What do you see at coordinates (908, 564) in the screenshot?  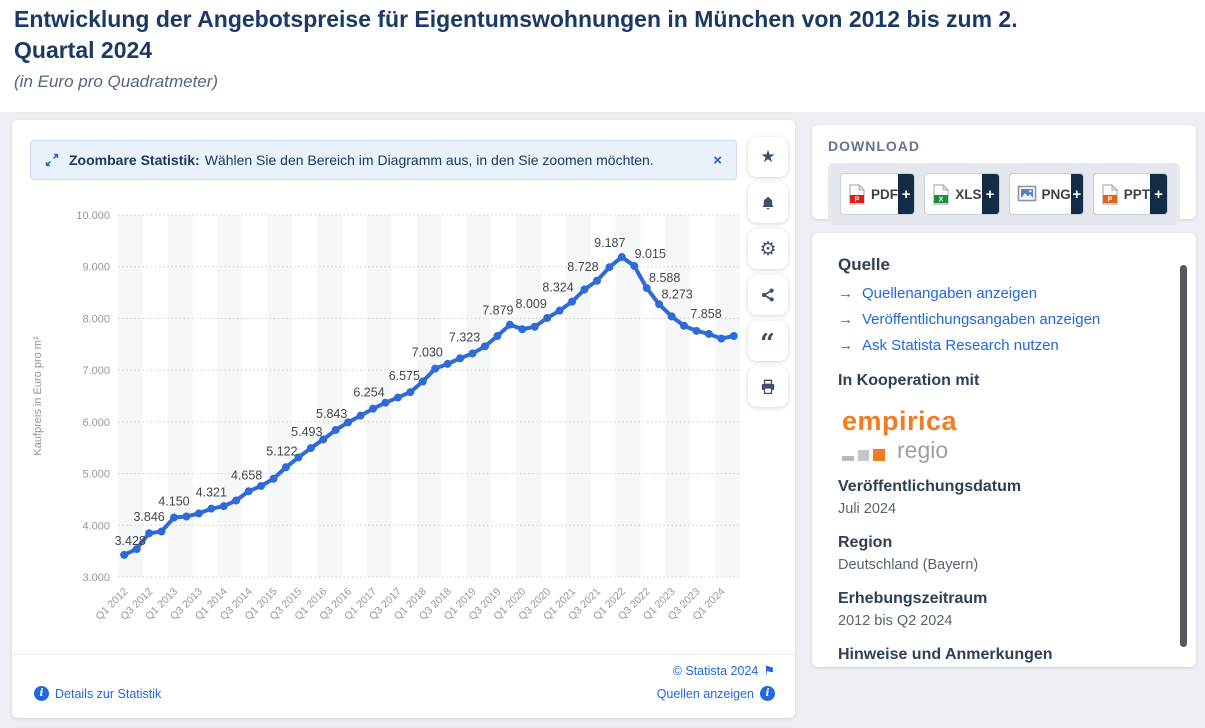 I see `meta-value-region: Deutschland (Bayern)` at bounding box center [908, 564].